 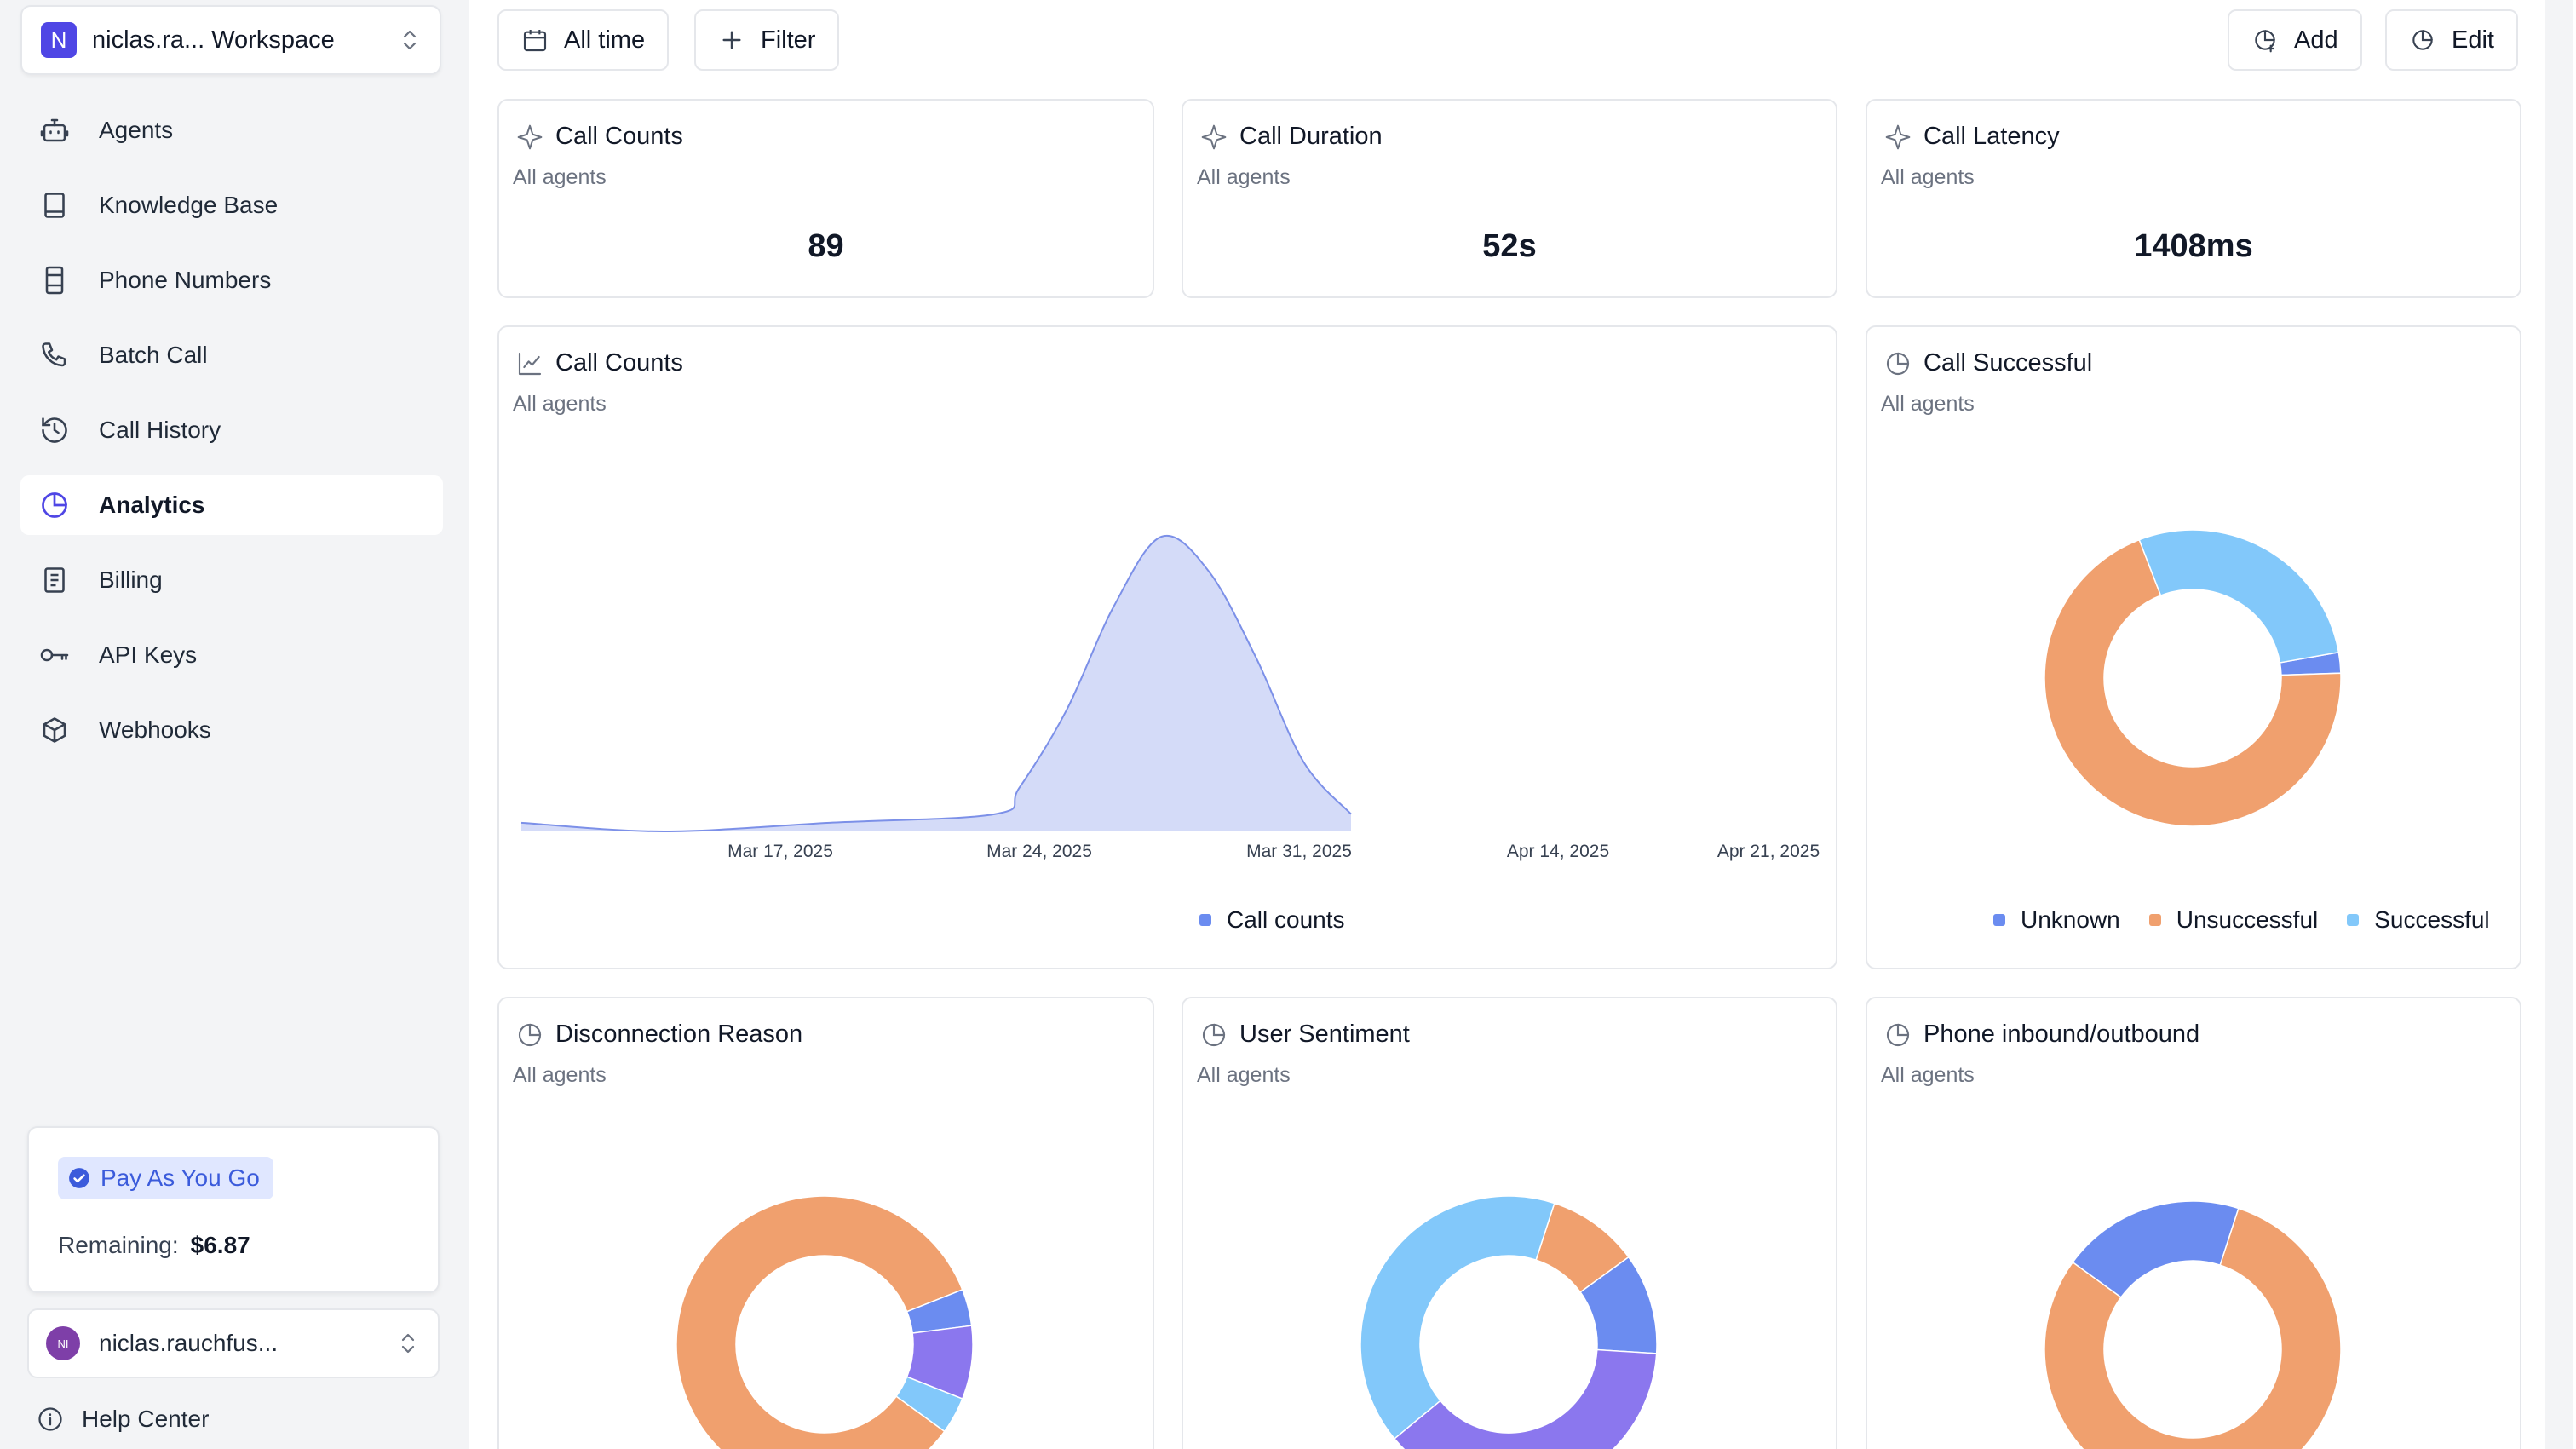 What do you see at coordinates (2559, 725) in the screenshot?
I see `page-scrollbar` at bounding box center [2559, 725].